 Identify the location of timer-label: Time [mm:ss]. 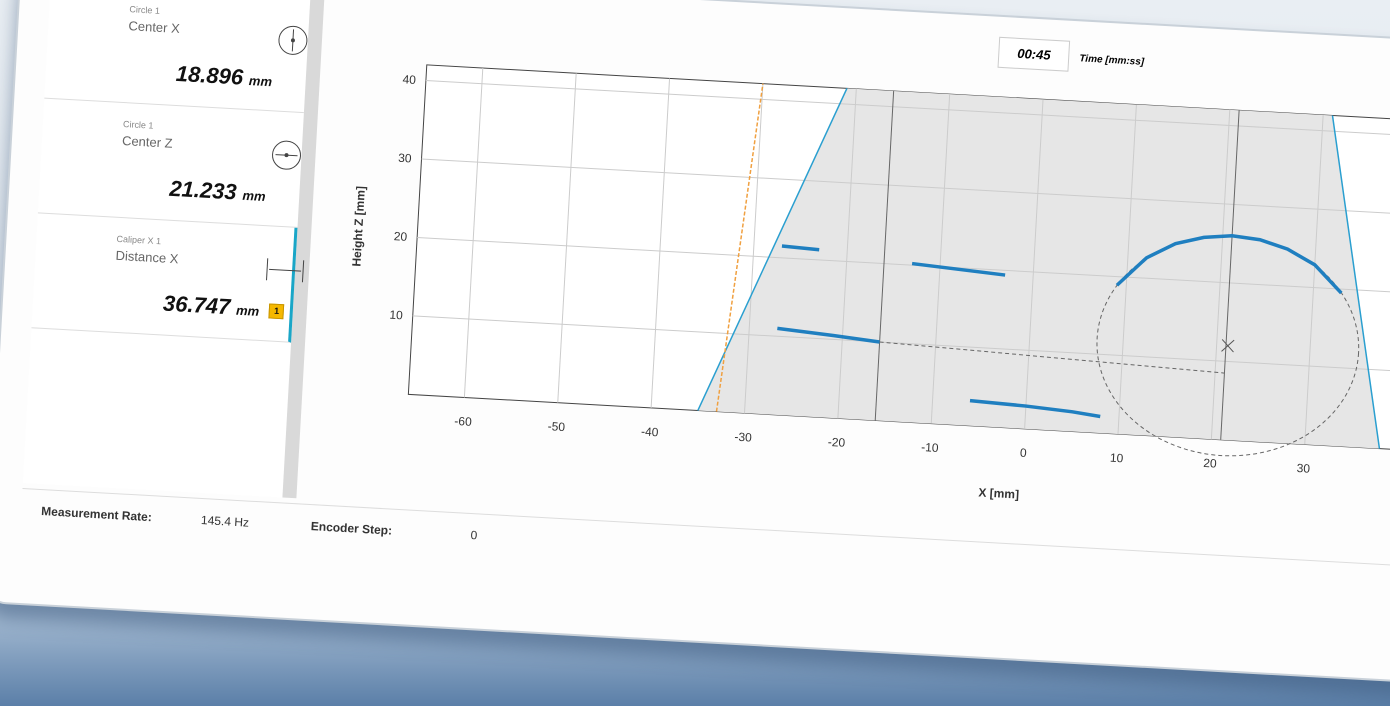
(1112, 60).